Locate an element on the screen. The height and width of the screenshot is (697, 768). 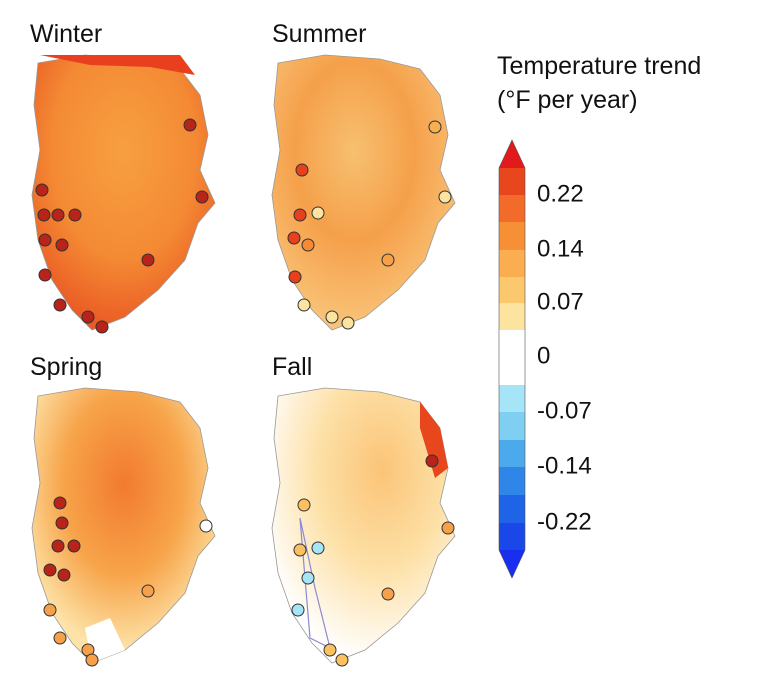
panel-title: Winter is located at coordinates (66, 34).